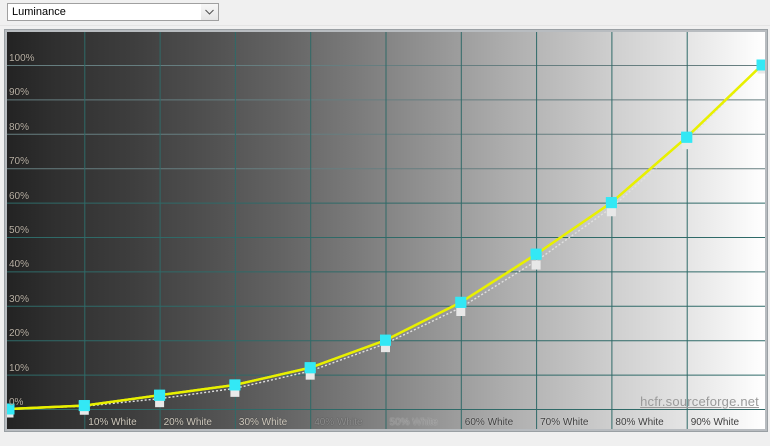 The height and width of the screenshot is (446, 770). What do you see at coordinates (113, 12) in the screenshot?
I see `chart-type-select: Luminance` at bounding box center [113, 12].